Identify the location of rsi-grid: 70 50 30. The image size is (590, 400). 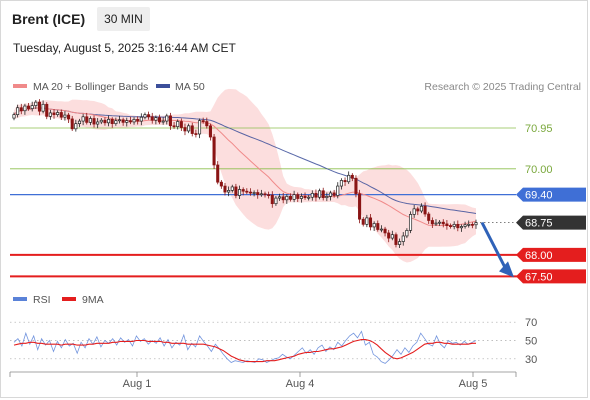
(273, 341).